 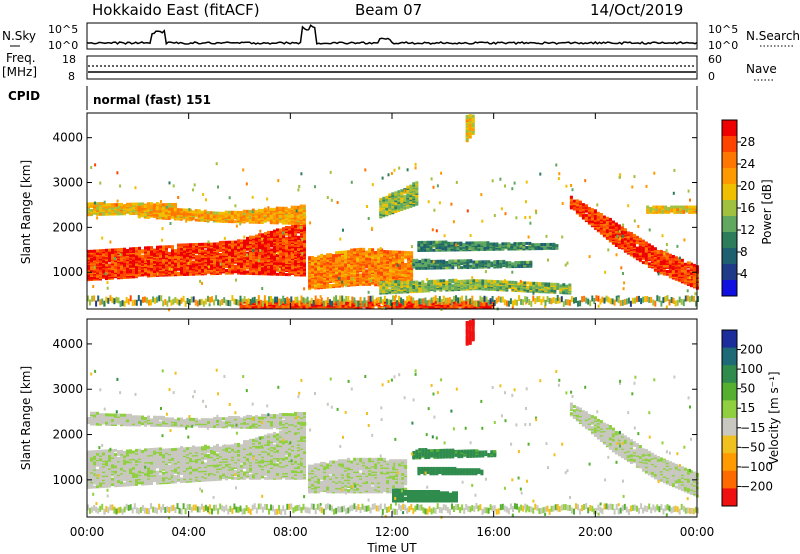 What do you see at coordinates (392, 36) in the screenshot?
I see `noise-panel-frame` at bounding box center [392, 36].